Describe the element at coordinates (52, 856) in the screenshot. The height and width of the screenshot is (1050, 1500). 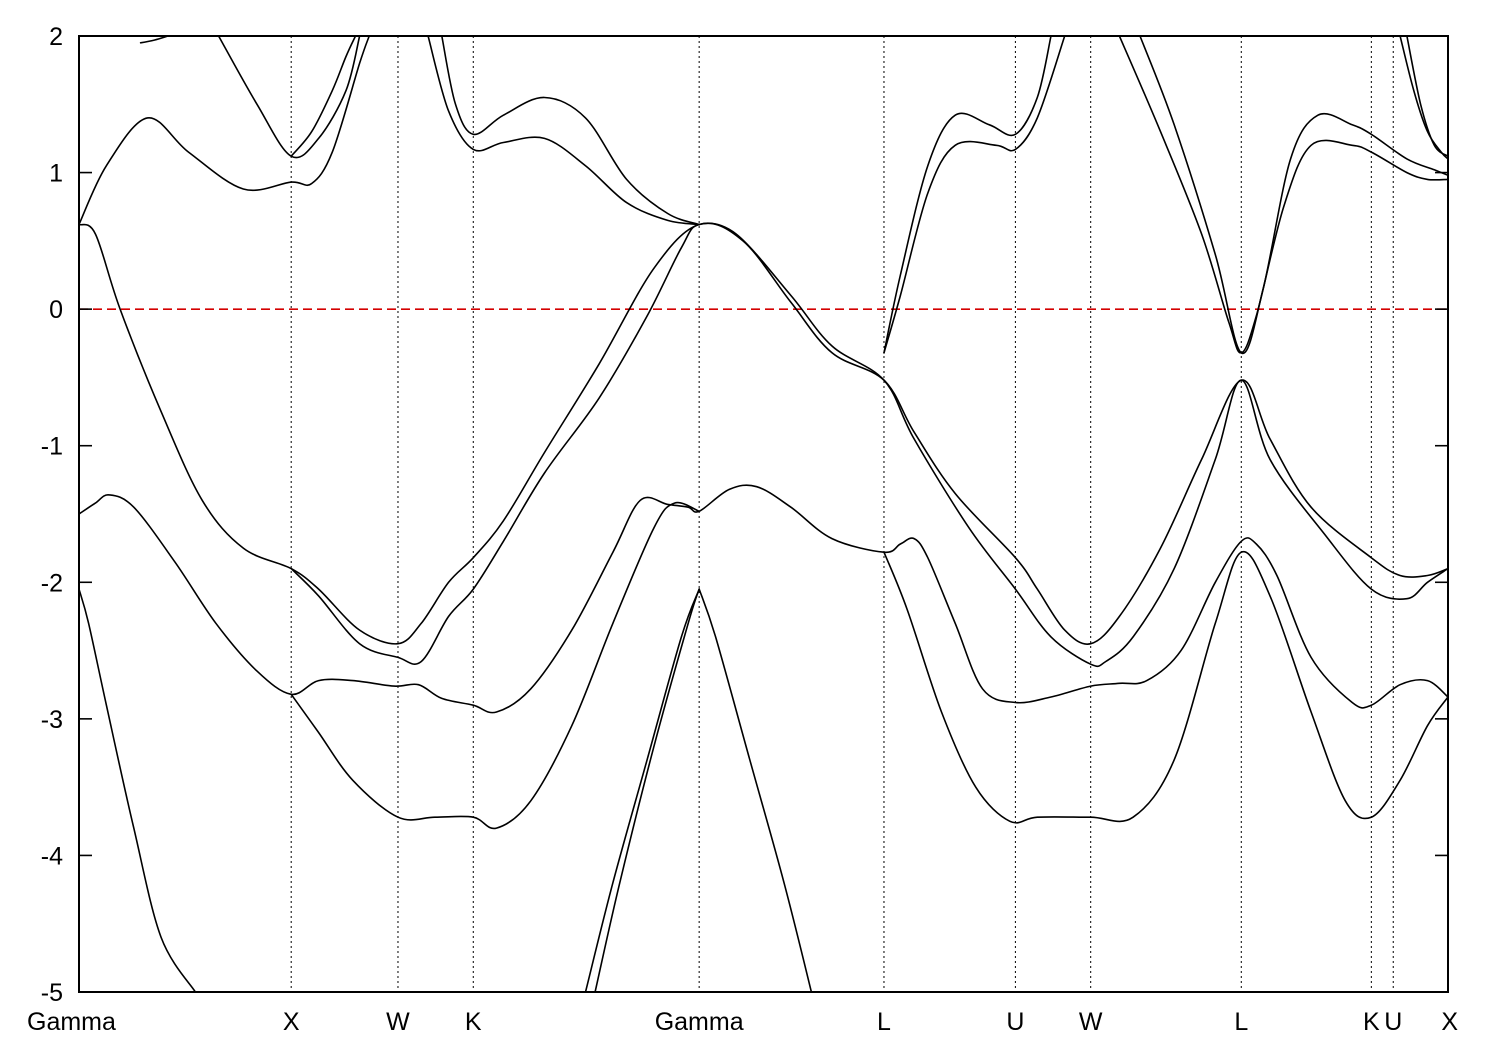
I see `y-tick-label: -4` at that location.